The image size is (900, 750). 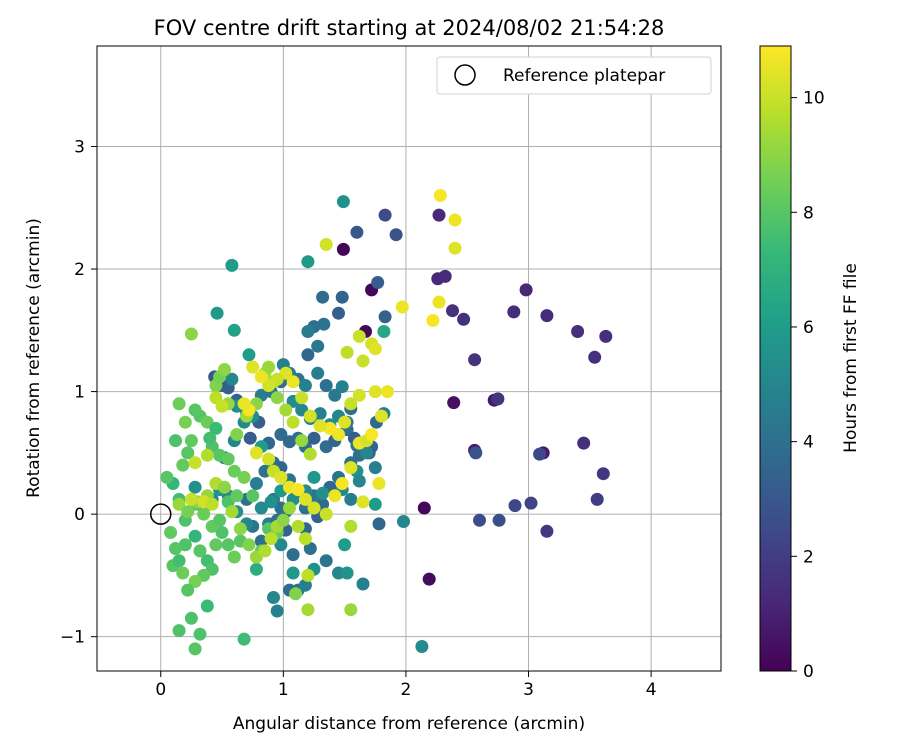 What do you see at coordinates (528, 690) in the screenshot?
I see `x-tick-label: 3` at bounding box center [528, 690].